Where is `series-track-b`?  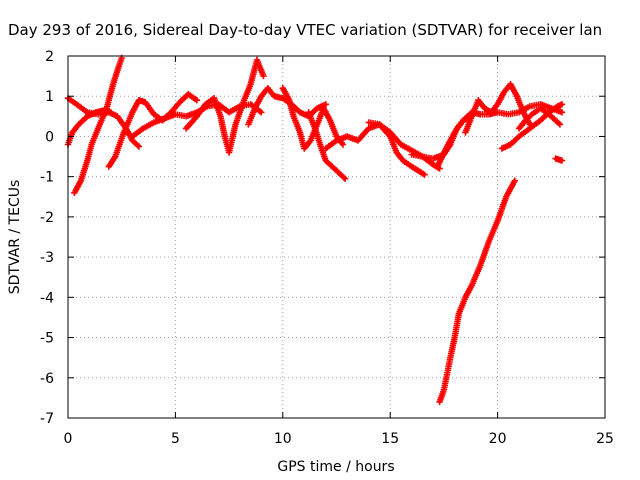 series-track-b is located at coordinates (89, 127).